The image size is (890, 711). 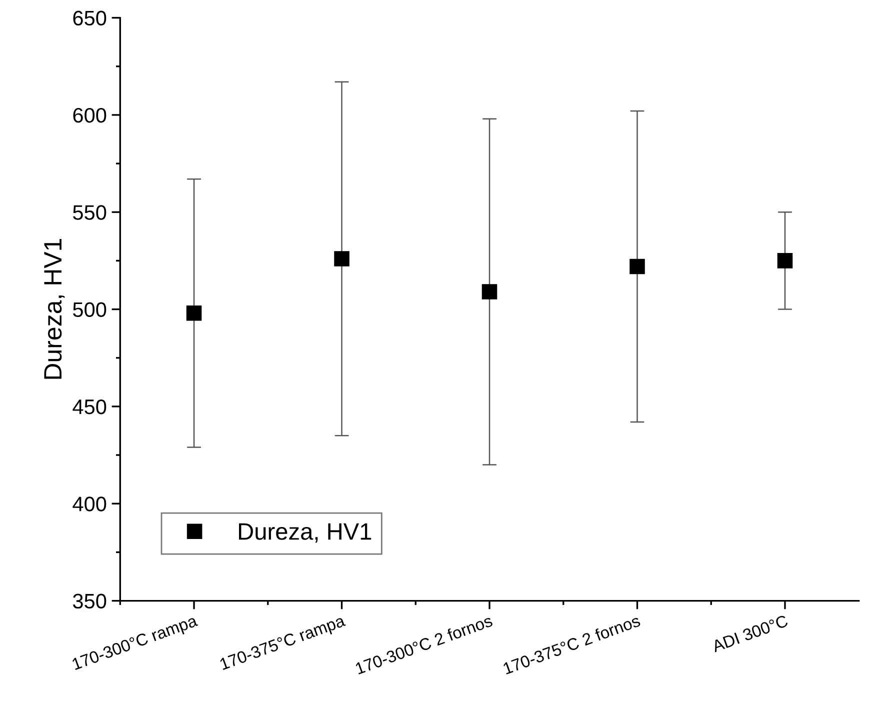 What do you see at coordinates (89, 212) in the screenshot?
I see `y-tick-label: 550` at bounding box center [89, 212].